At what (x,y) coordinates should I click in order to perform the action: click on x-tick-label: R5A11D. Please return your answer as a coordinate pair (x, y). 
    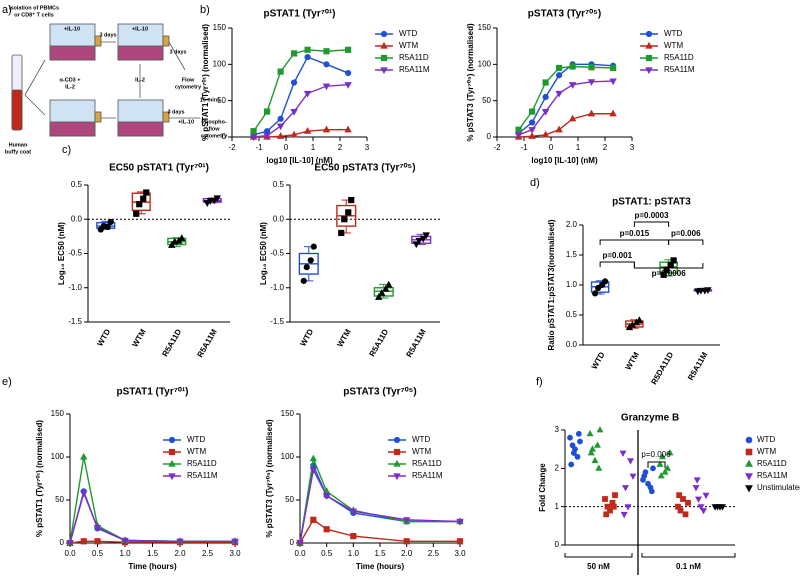
    Looking at the image, I should click on (378, 342).